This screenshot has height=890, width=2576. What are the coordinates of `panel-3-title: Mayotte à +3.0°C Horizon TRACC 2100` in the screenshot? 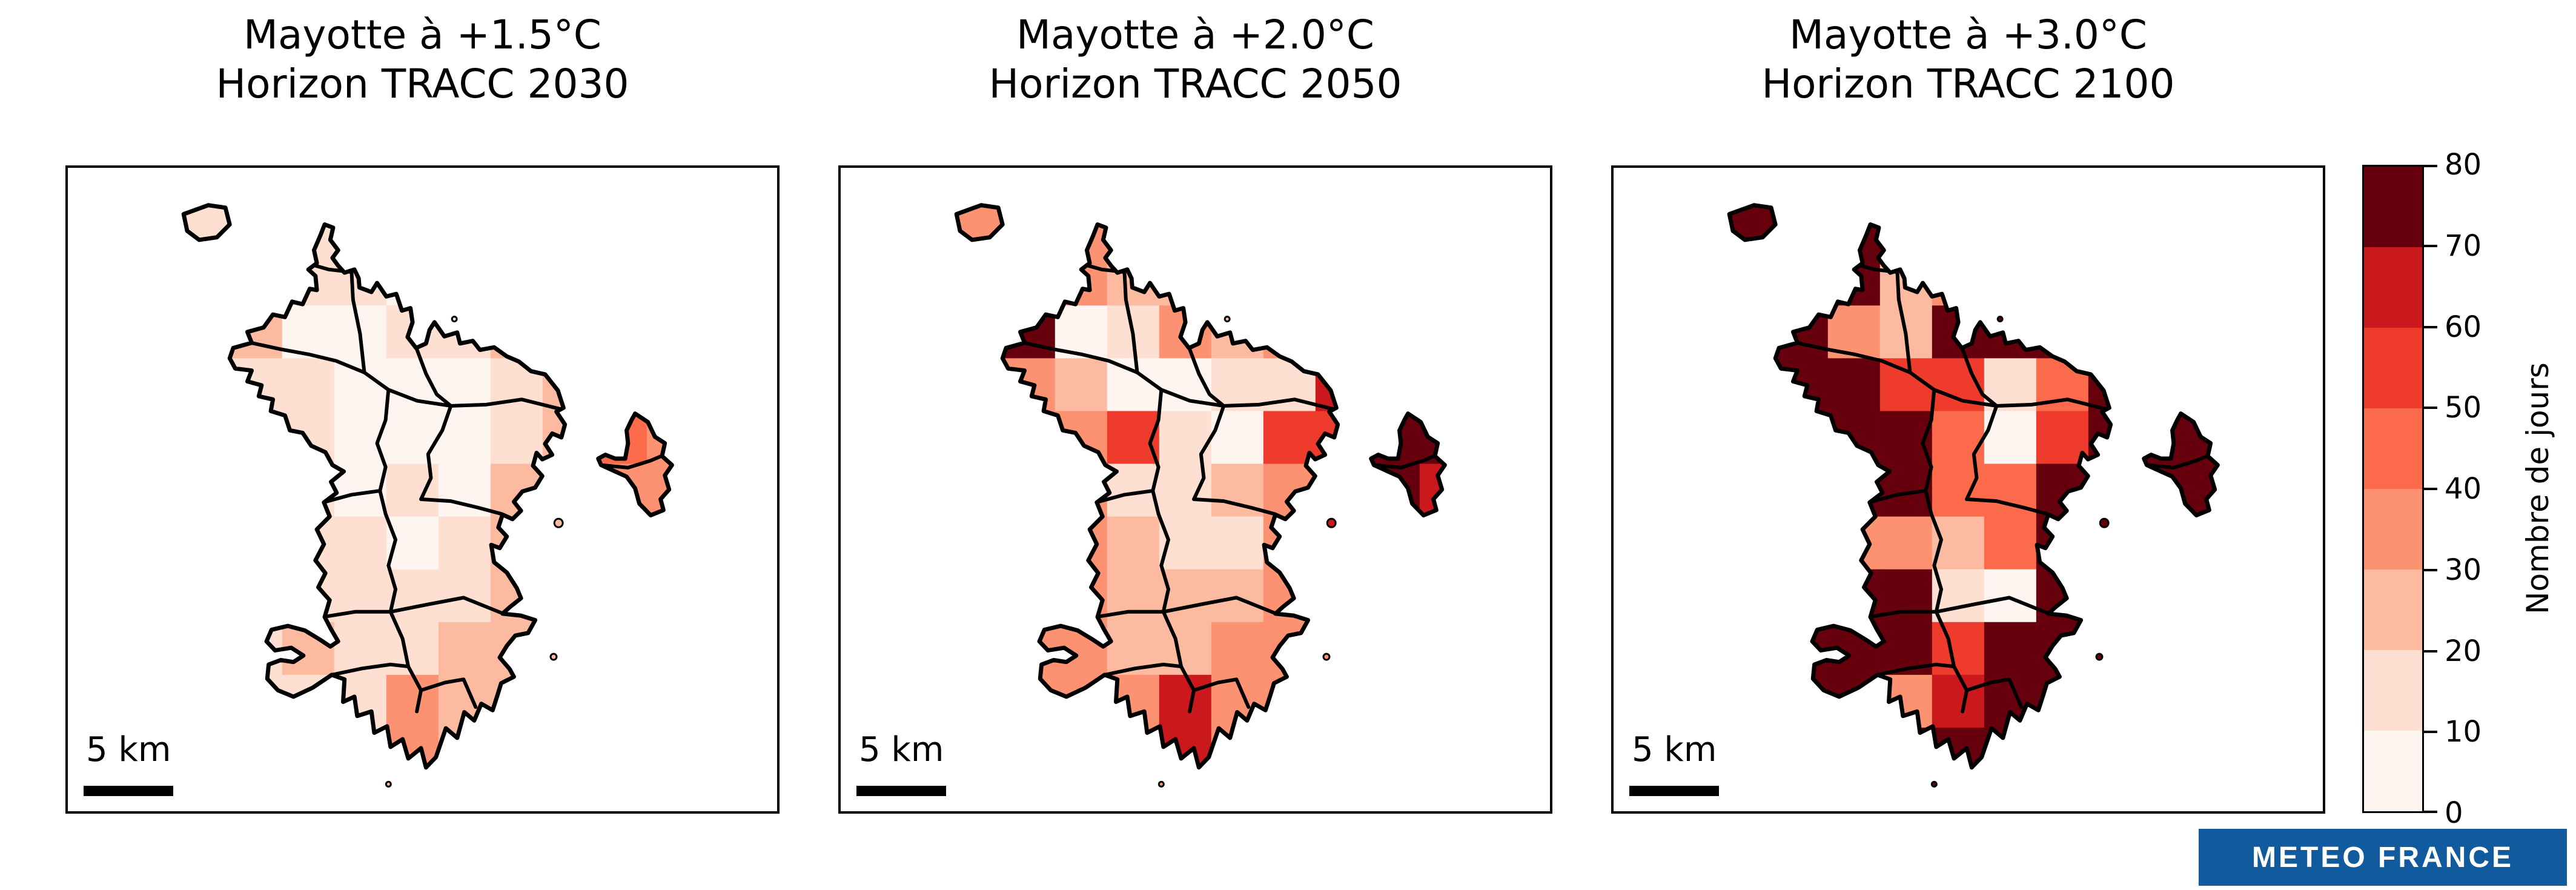 It's located at (1968, 59).